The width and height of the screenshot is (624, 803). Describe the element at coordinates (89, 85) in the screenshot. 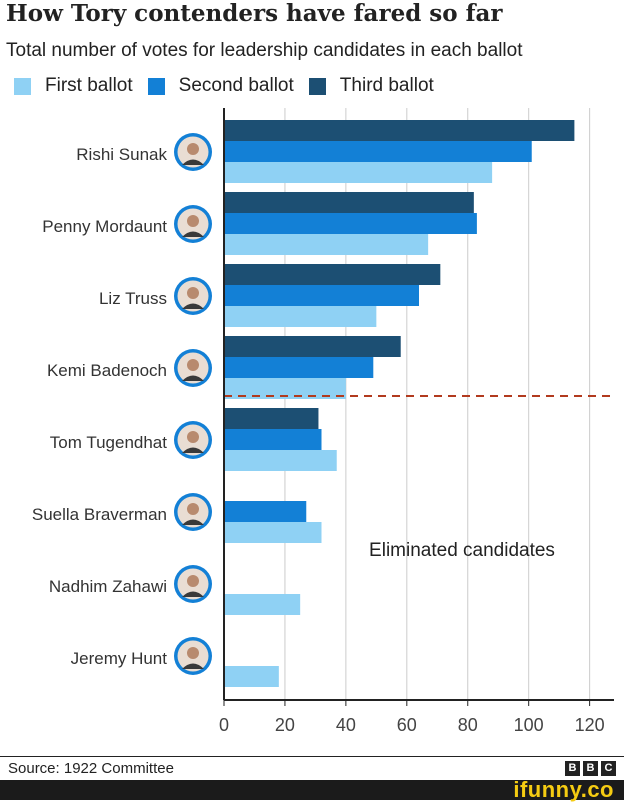

I see `legend-label-first-ballot: First ballot` at that location.